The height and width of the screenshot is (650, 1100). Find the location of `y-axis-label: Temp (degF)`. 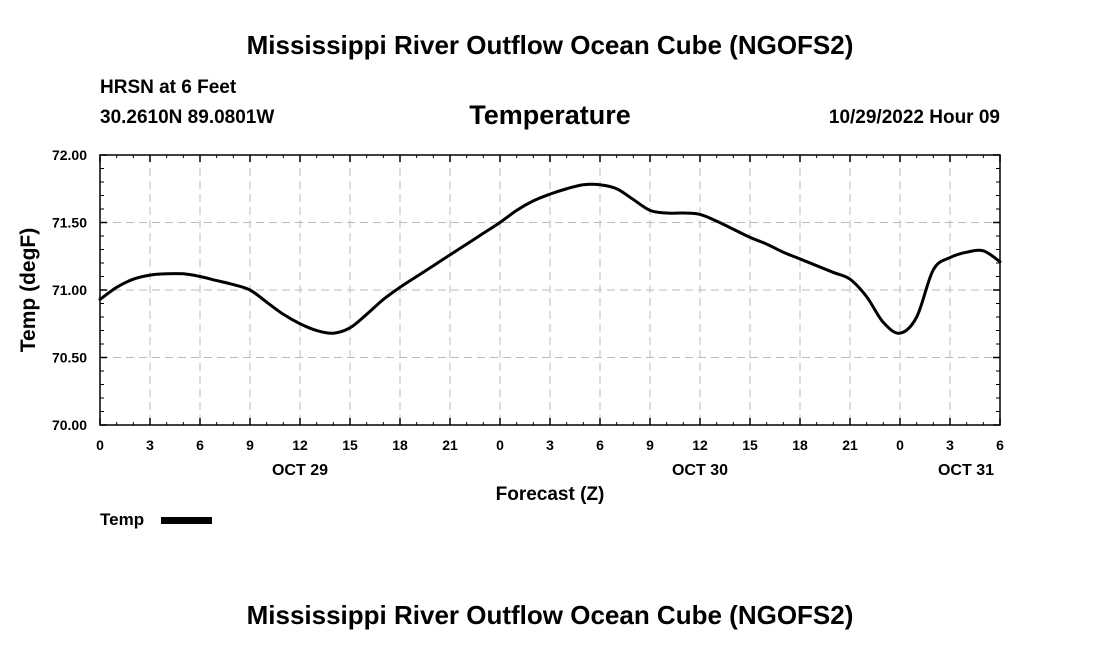

y-axis-label: Temp (degF) is located at coordinates (28, 290).